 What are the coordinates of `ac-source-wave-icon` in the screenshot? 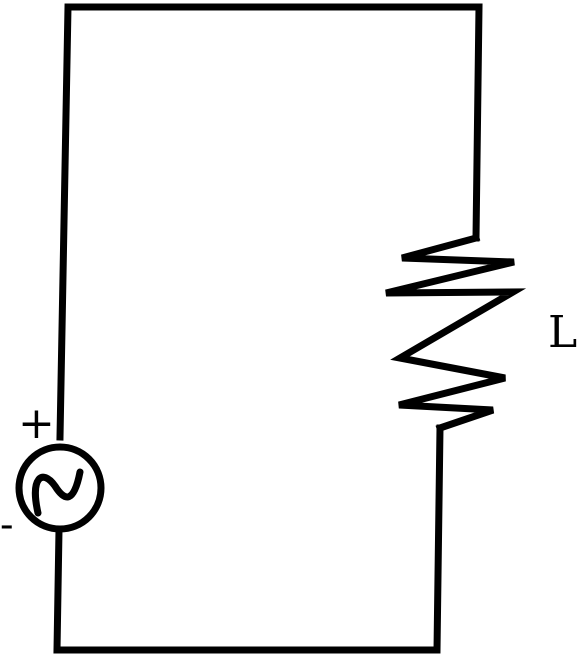 It's located at (57, 492).